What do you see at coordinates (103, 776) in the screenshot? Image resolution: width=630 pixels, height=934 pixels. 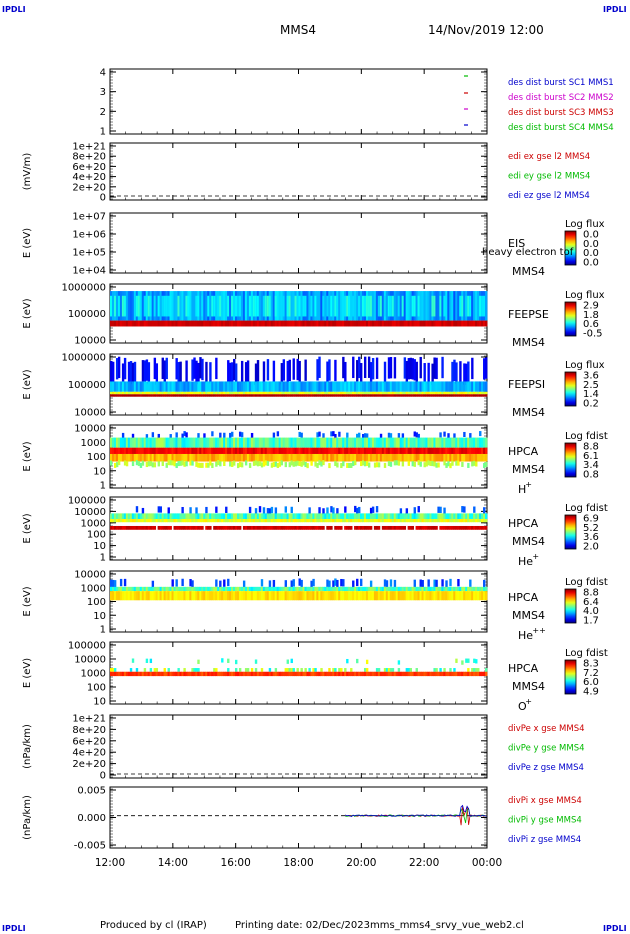 I see `y-tick-label: 0` at bounding box center [103, 776].